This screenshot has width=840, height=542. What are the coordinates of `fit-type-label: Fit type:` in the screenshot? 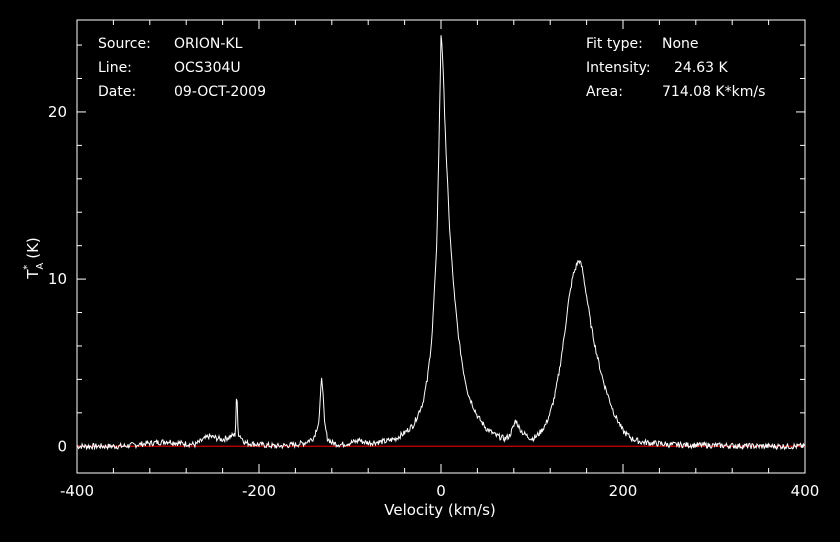 It's located at (614, 44).